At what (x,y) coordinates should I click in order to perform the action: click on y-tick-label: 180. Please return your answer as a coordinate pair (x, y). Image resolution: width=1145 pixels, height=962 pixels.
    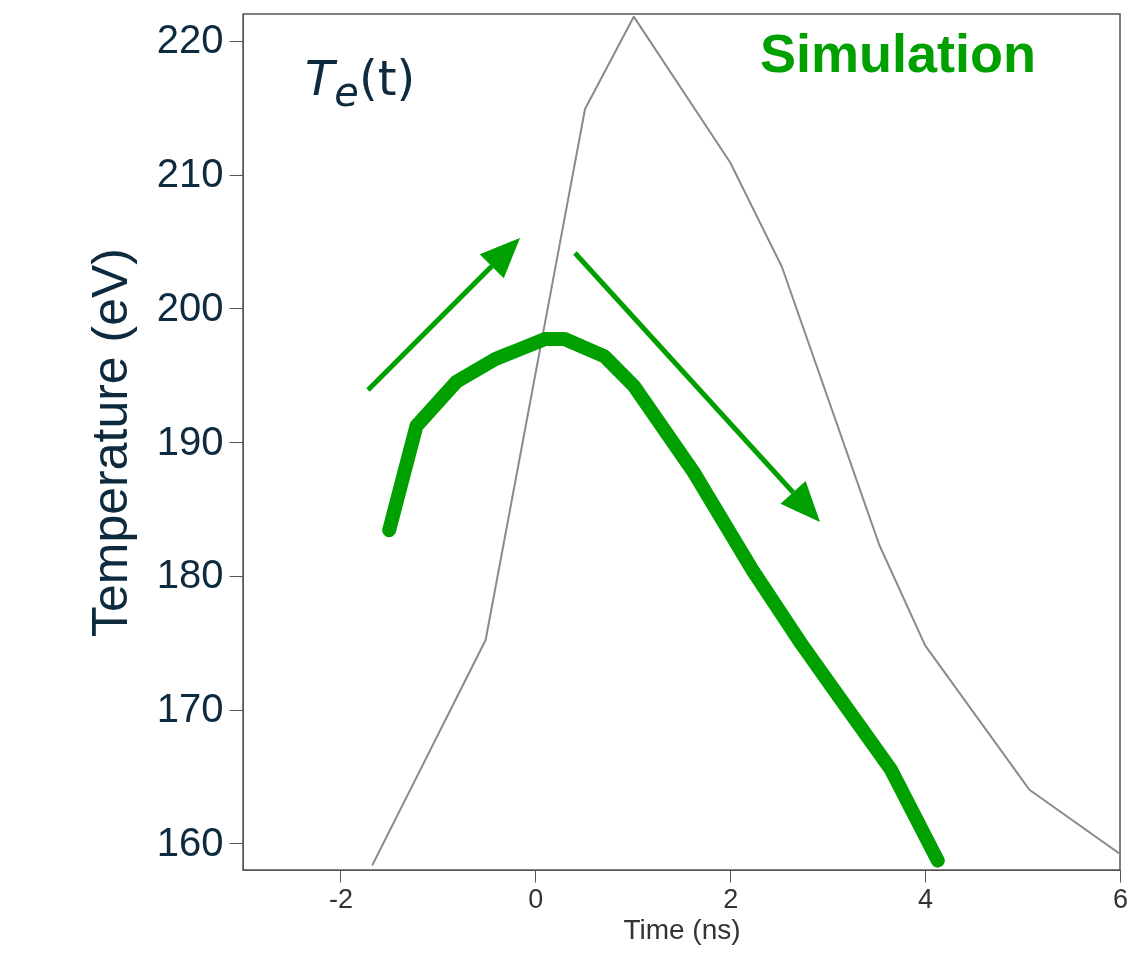
    Looking at the image, I should click on (190, 574).